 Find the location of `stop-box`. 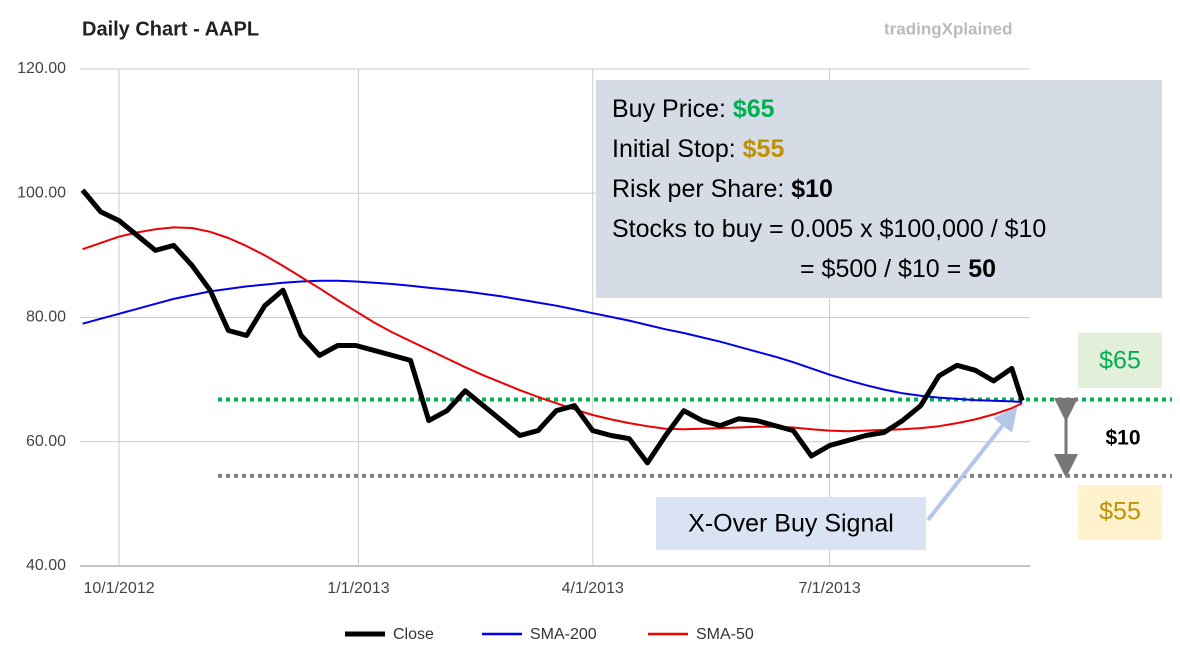

stop-box is located at coordinates (1120, 512).